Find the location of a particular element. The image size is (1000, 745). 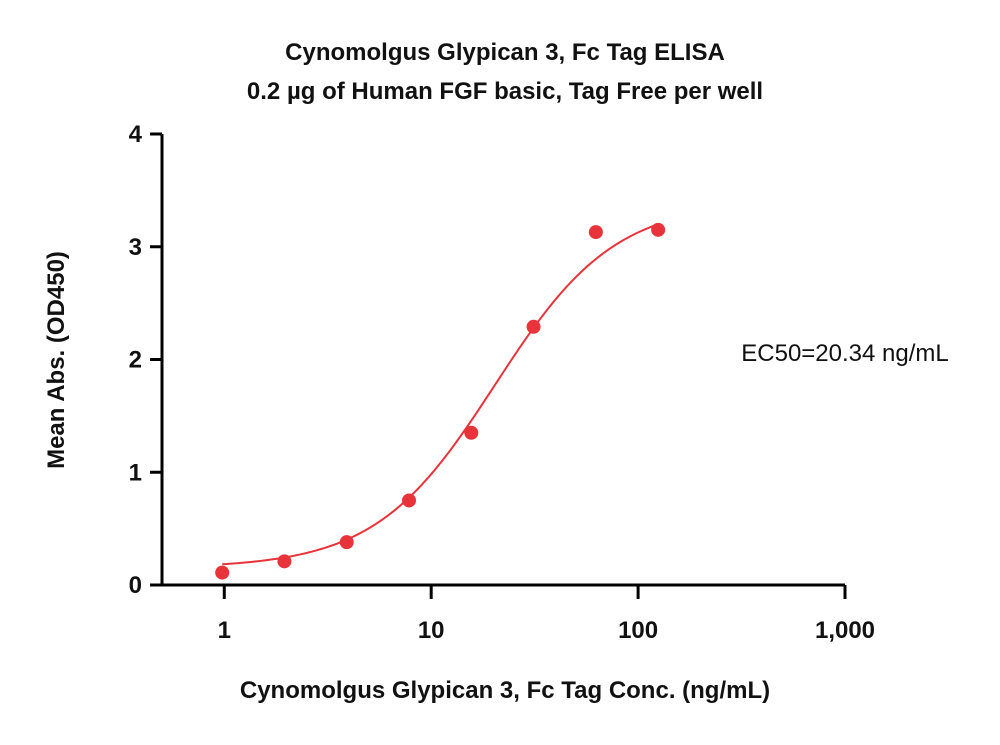

x-tick-label: 1,000 is located at coordinates (845, 630).